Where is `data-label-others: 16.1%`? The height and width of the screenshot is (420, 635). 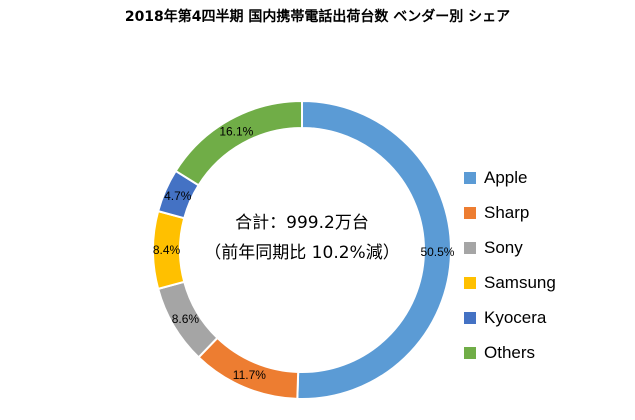
data-label-others: 16.1% is located at coordinates (236, 131).